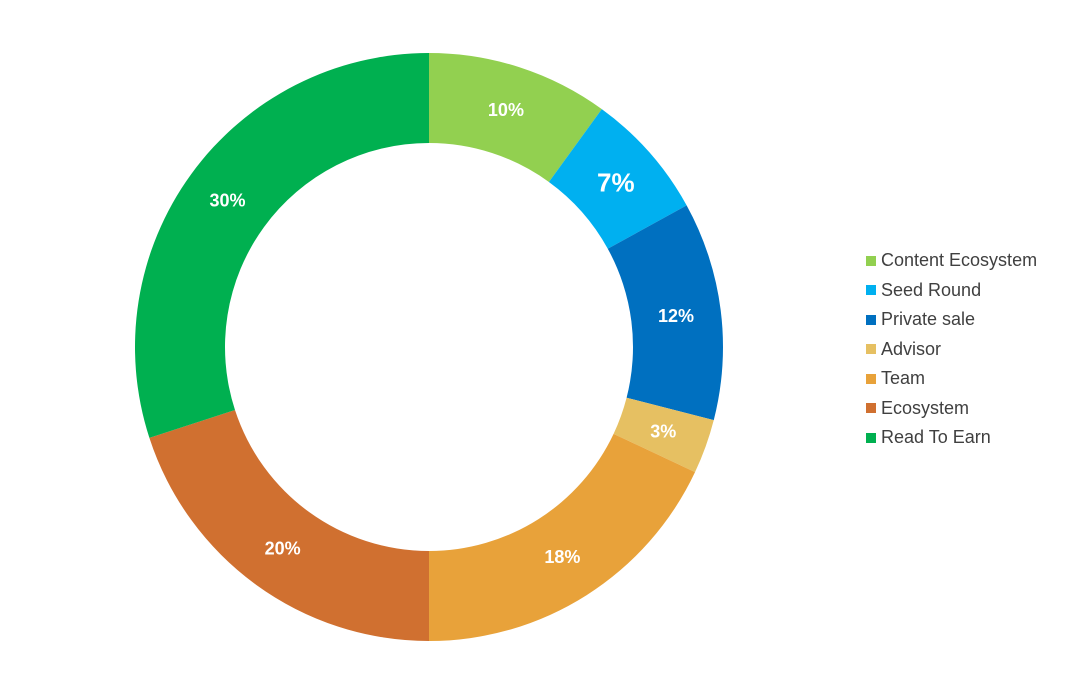 The width and height of the screenshot is (1080, 694). I want to click on legend-item-ecosystem: Ecosystem, so click(951, 409).